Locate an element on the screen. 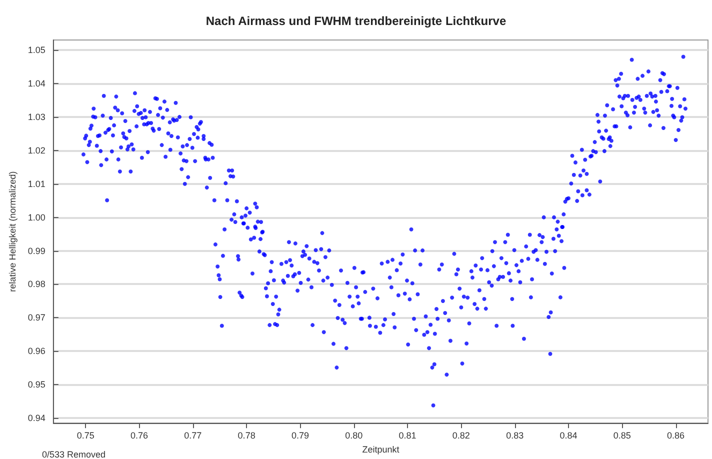 Image resolution: width=712 pixels, height=459 pixels. x-tick-label: 0.84 is located at coordinates (569, 435).